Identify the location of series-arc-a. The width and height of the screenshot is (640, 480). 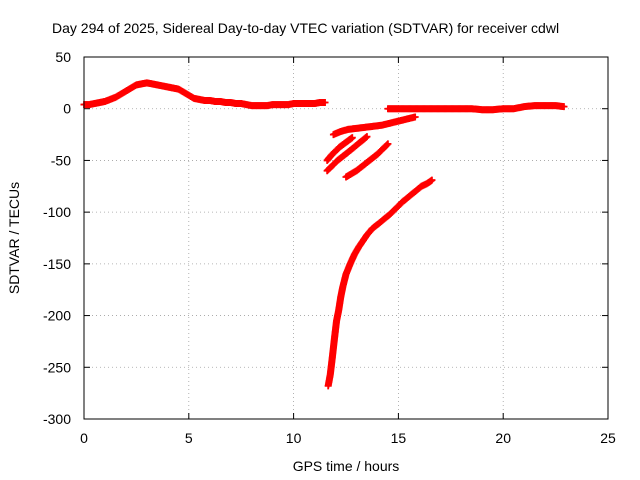
(374, 126).